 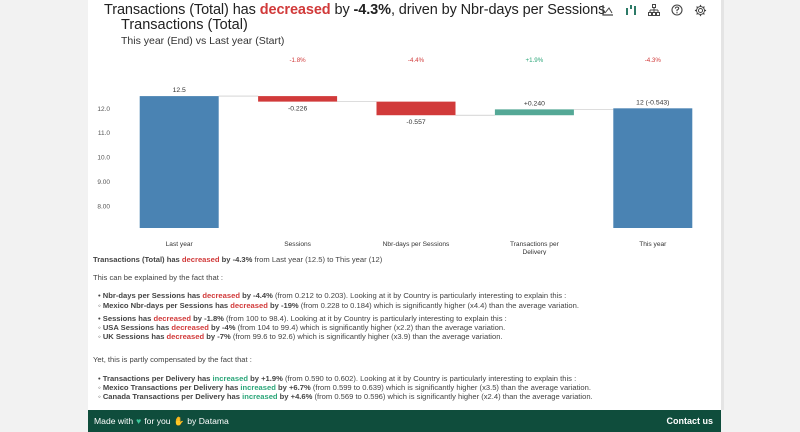 I want to click on x-tick-label: Sessions, so click(x=297, y=244).